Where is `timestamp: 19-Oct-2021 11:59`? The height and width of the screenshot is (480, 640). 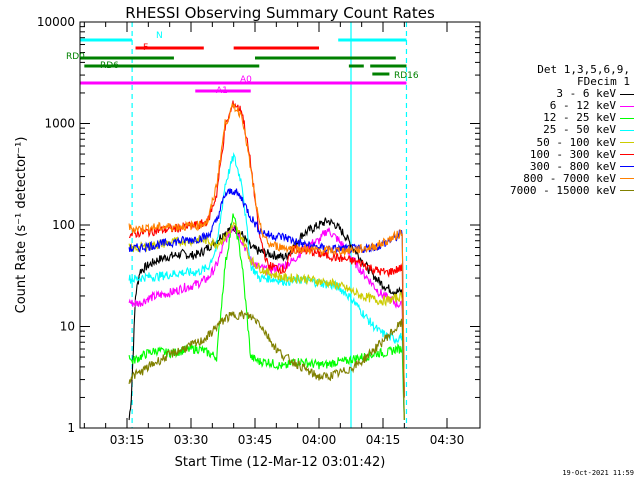 timestamp: 19-Oct-2021 11:59 is located at coordinates (598, 473).